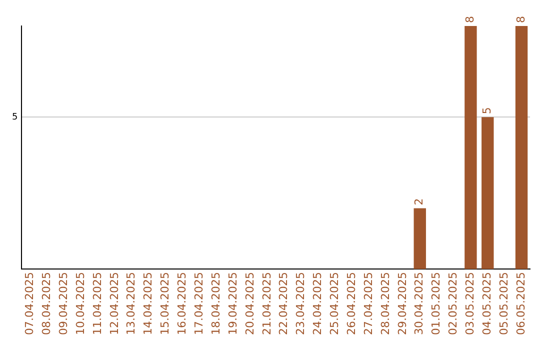 The height and width of the screenshot is (340, 540). I want to click on x-tick-label: 26.04.2025, so click(351, 304).